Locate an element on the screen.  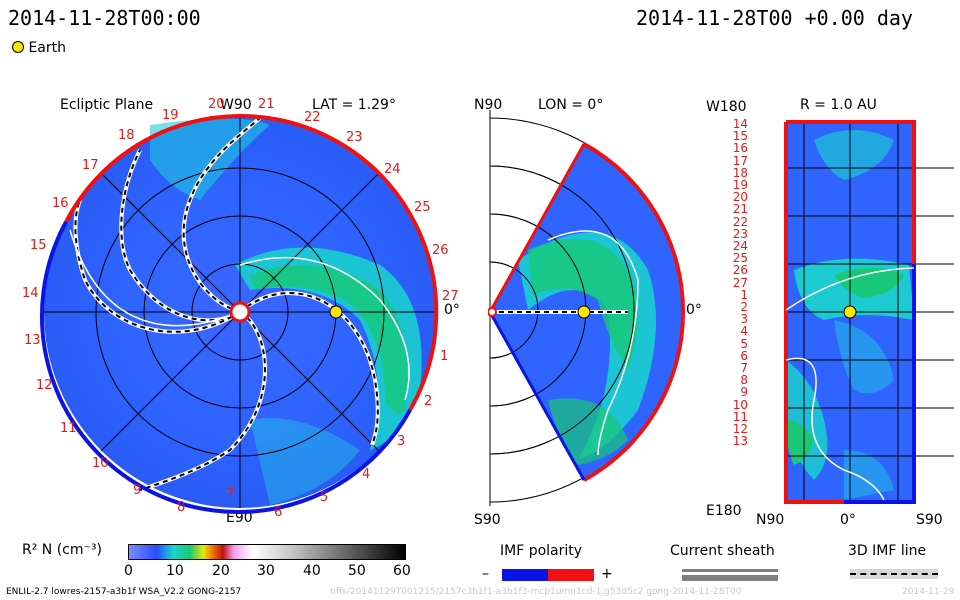
colorbar-tick-0: 0 is located at coordinates (128, 571).